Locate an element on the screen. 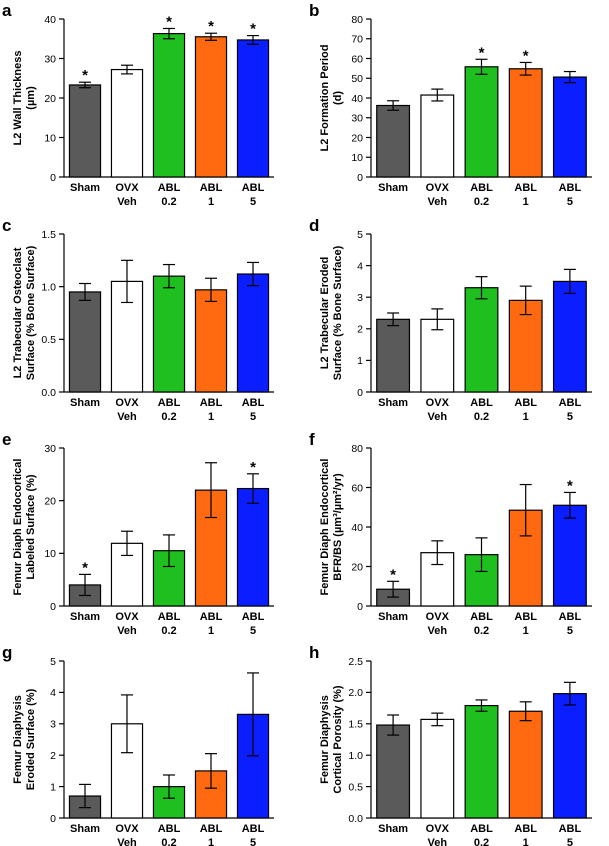 The height and width of the screenshot is (846, 609). panel-label: d is located at coordinates (314, 225).